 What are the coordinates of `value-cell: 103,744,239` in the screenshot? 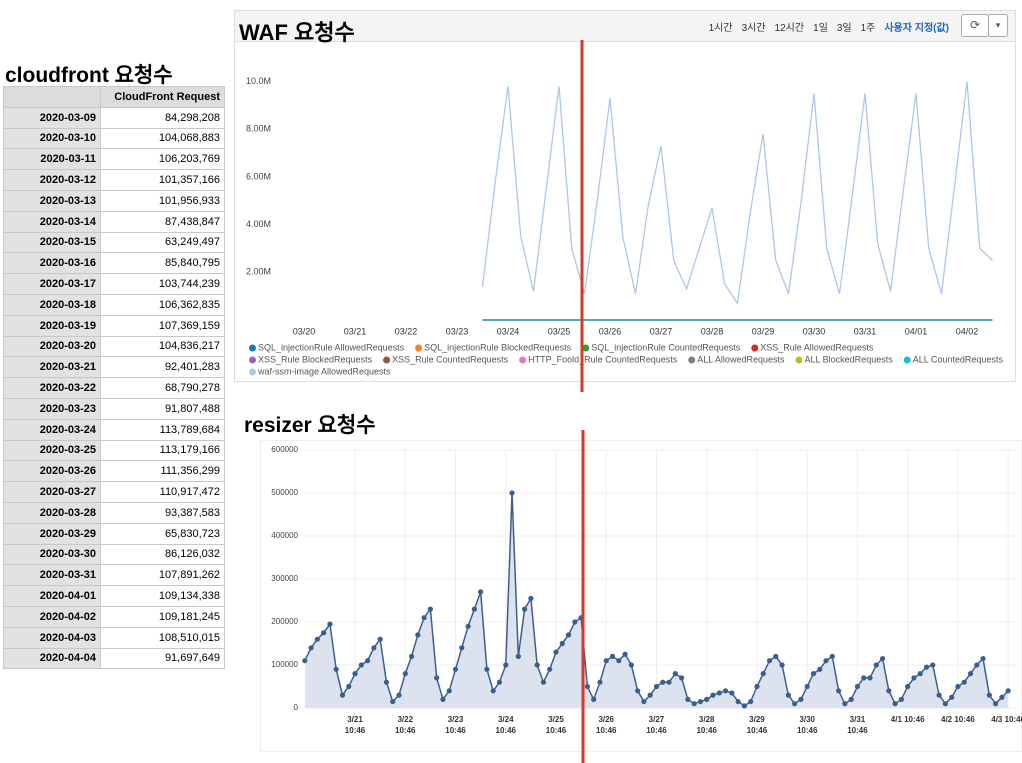 It's located at (162, 284).